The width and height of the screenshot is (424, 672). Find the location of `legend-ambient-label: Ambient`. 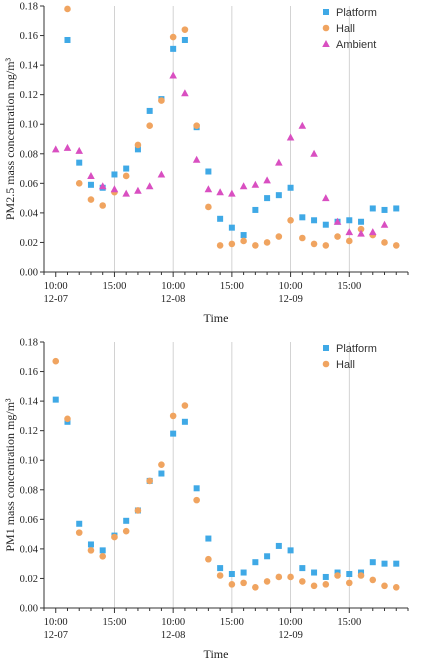

legend-ambient-label: Ambient is located at coordinates (356, 45).